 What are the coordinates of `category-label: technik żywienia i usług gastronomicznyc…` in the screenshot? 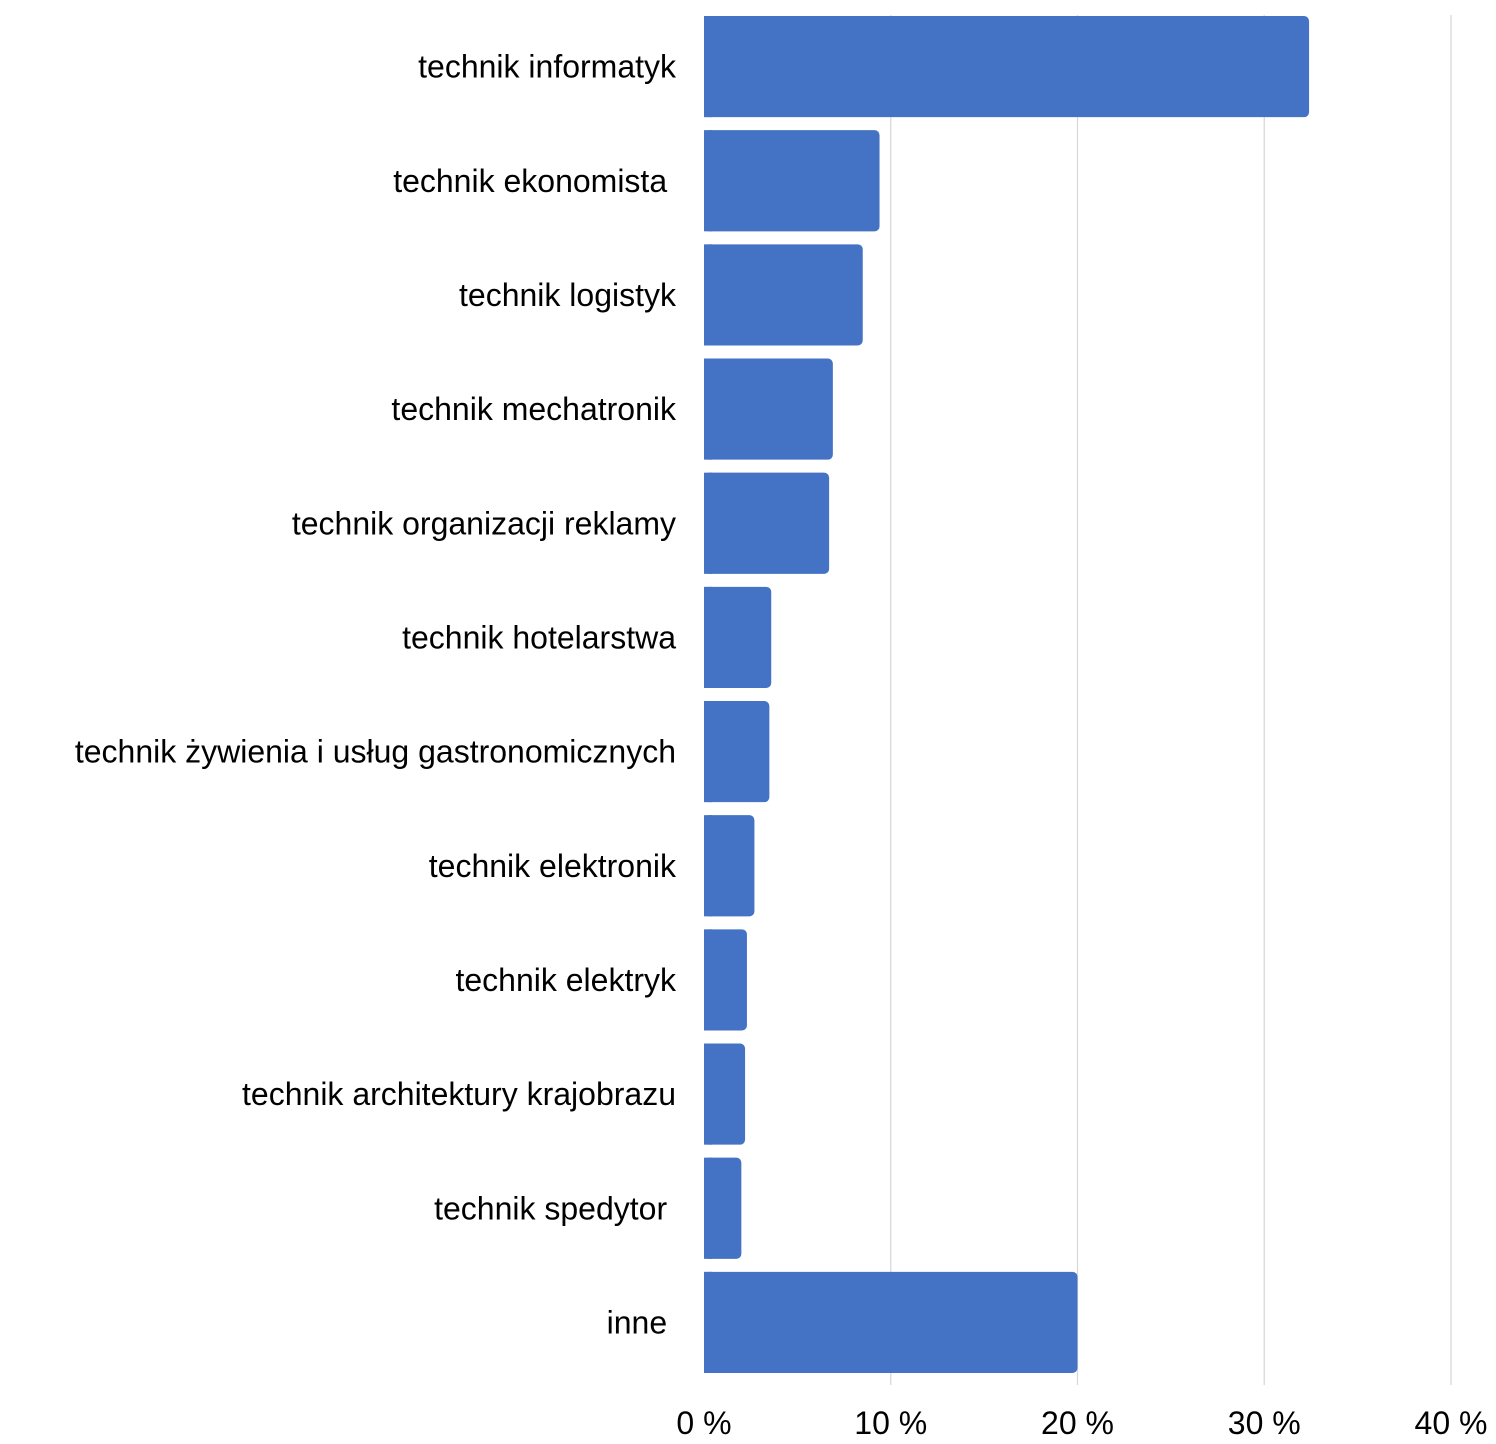 It's located at (375, 752).